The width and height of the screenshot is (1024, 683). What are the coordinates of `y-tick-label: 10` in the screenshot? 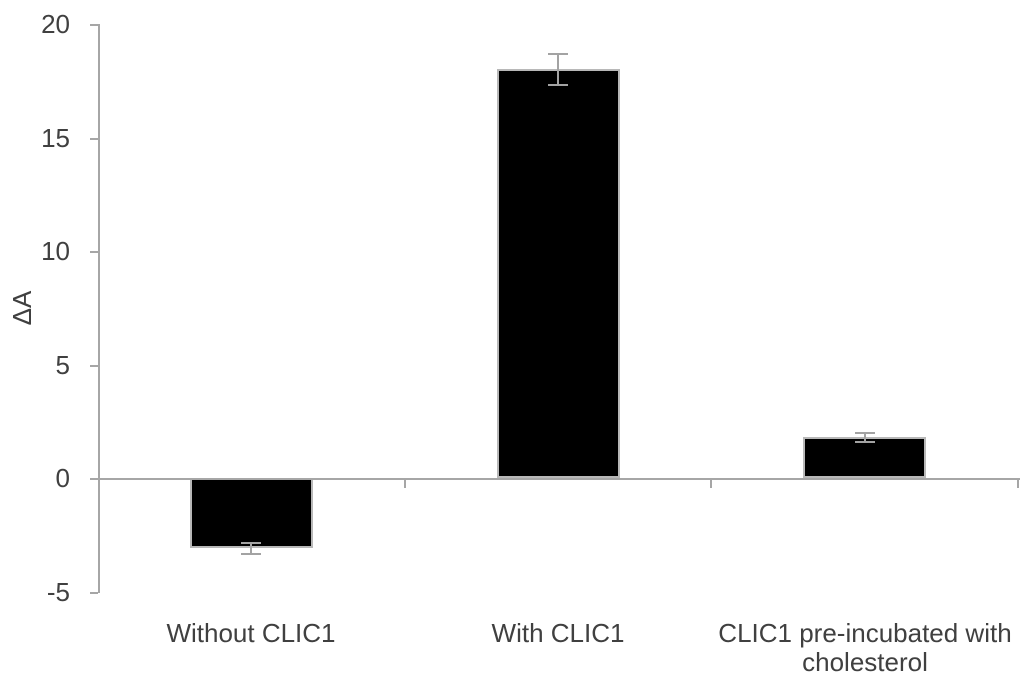 It's located at (55, 251).